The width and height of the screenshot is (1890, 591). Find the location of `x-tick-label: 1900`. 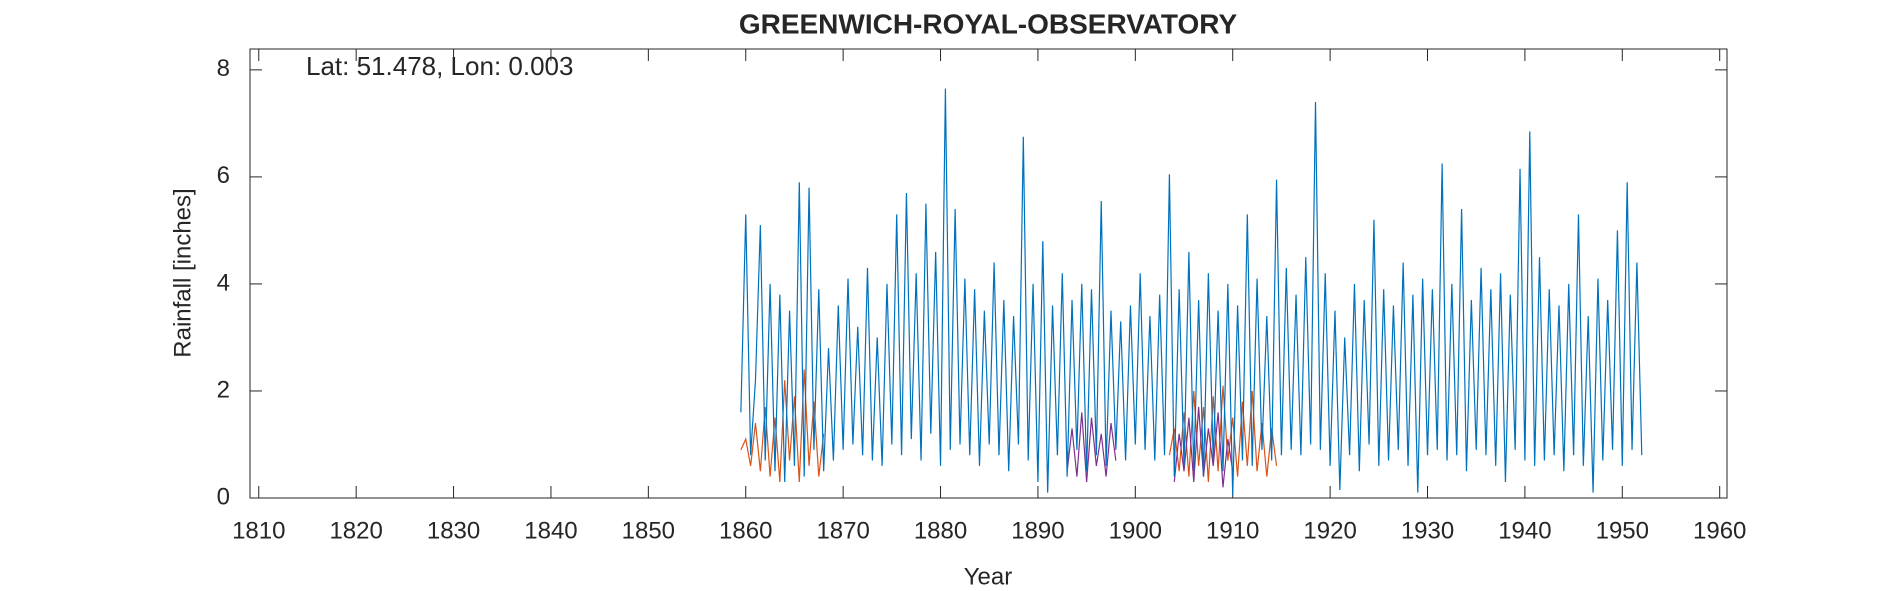

x-tick-label: 1900 is located at coordinates (1135, 530).